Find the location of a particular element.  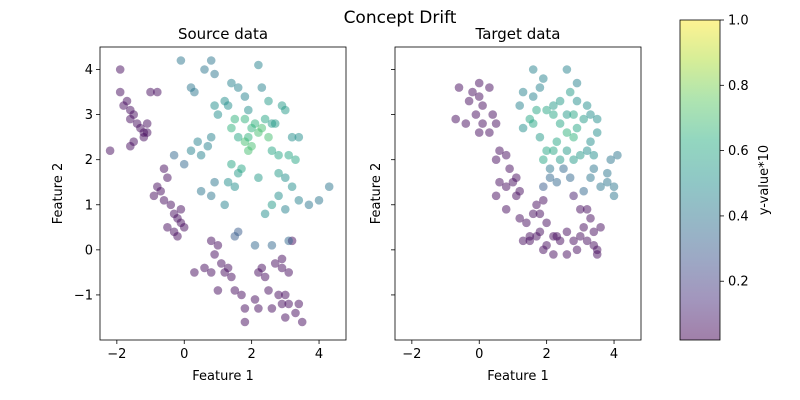

colorbar-tick-label: 0.8 is located at coordinates (738, 86).